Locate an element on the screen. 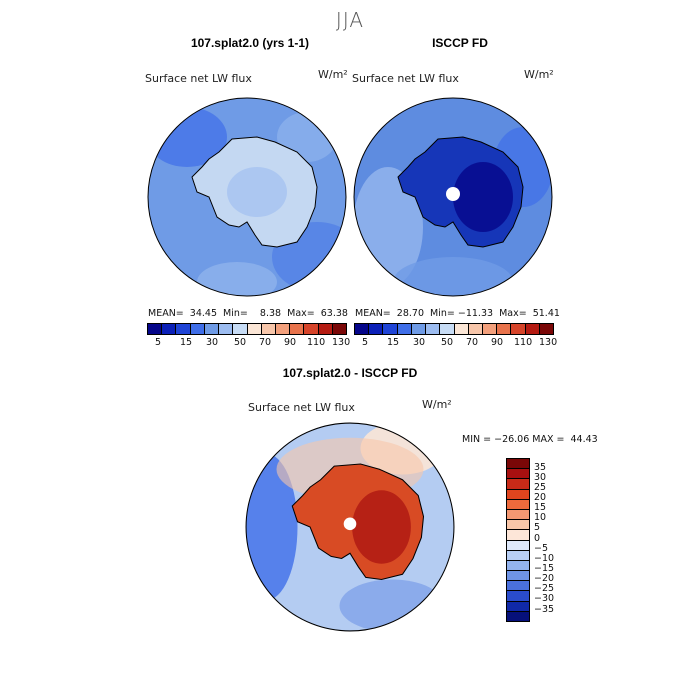  panel-1-stats: MEAN= 34.45 Min= 8.38 Max= 63.38 is located at coordinates (248, 313).